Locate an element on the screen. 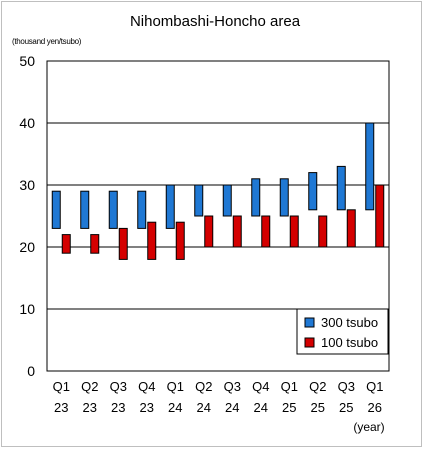  x-tick-year: 26 is located at coordinates (375, 407).